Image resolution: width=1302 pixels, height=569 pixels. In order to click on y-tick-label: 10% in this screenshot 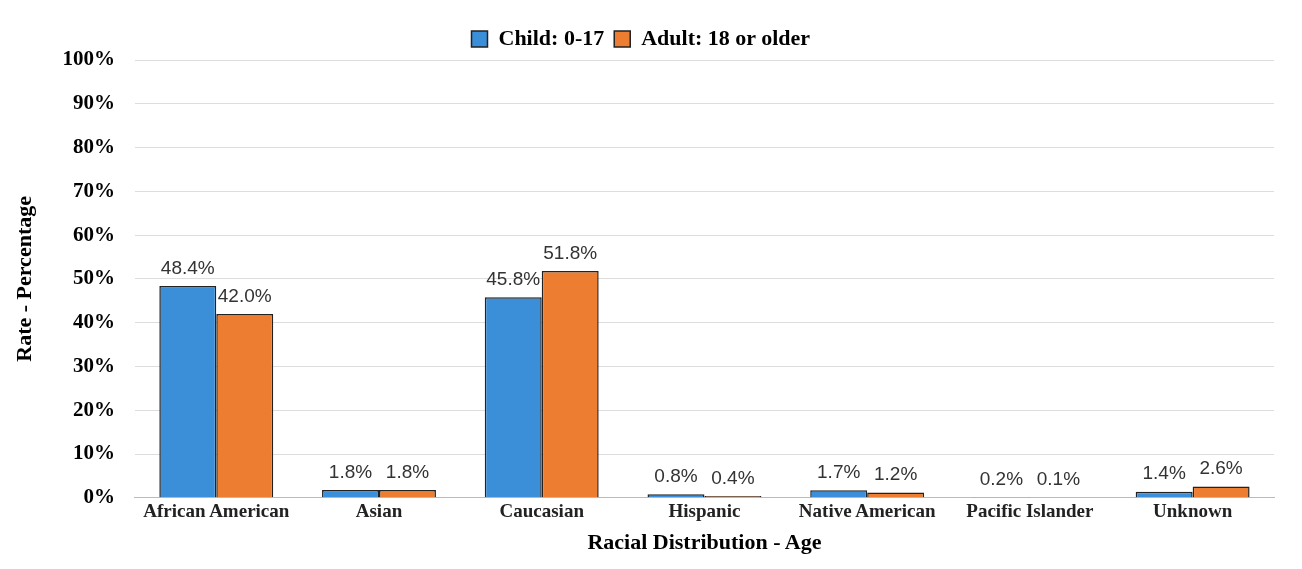, I will do `click(93, 452)`.